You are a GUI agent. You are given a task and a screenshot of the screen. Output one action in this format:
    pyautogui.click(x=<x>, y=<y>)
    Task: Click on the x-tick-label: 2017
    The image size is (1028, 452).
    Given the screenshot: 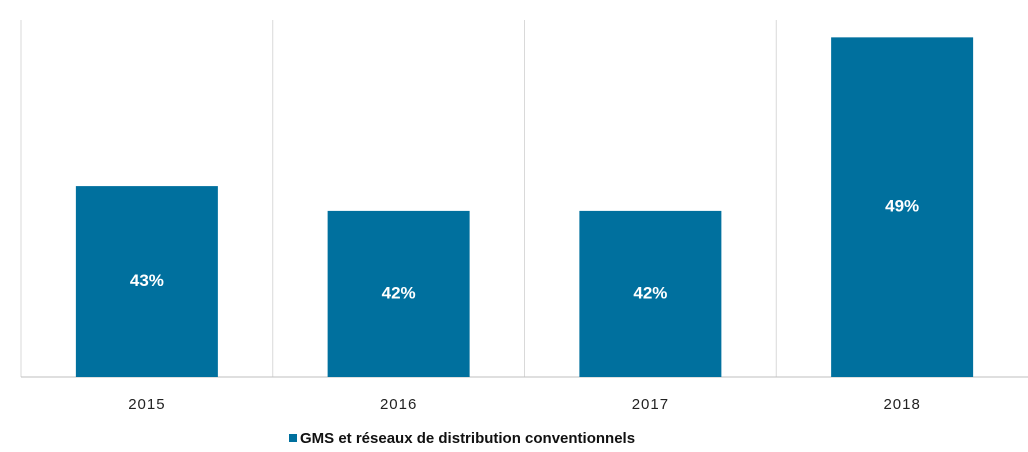 What is the action you would take?
    pyautogui.click(x=650, y=404)
    